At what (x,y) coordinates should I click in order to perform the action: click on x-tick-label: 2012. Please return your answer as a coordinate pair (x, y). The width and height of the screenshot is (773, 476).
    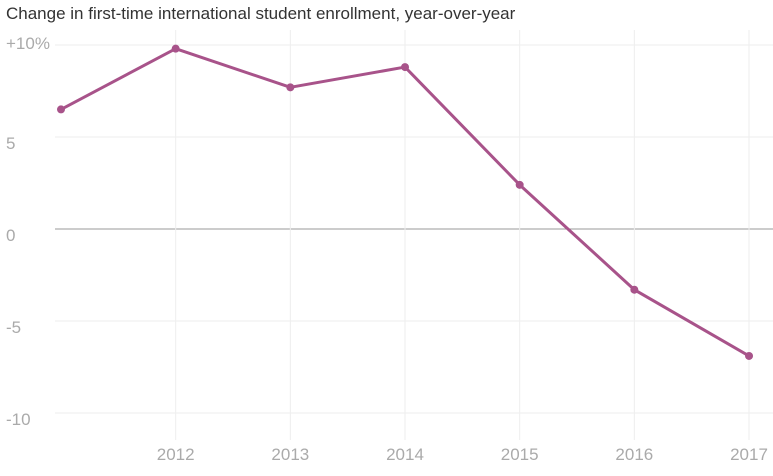
    Looking at the image, I should click on (176, 454).